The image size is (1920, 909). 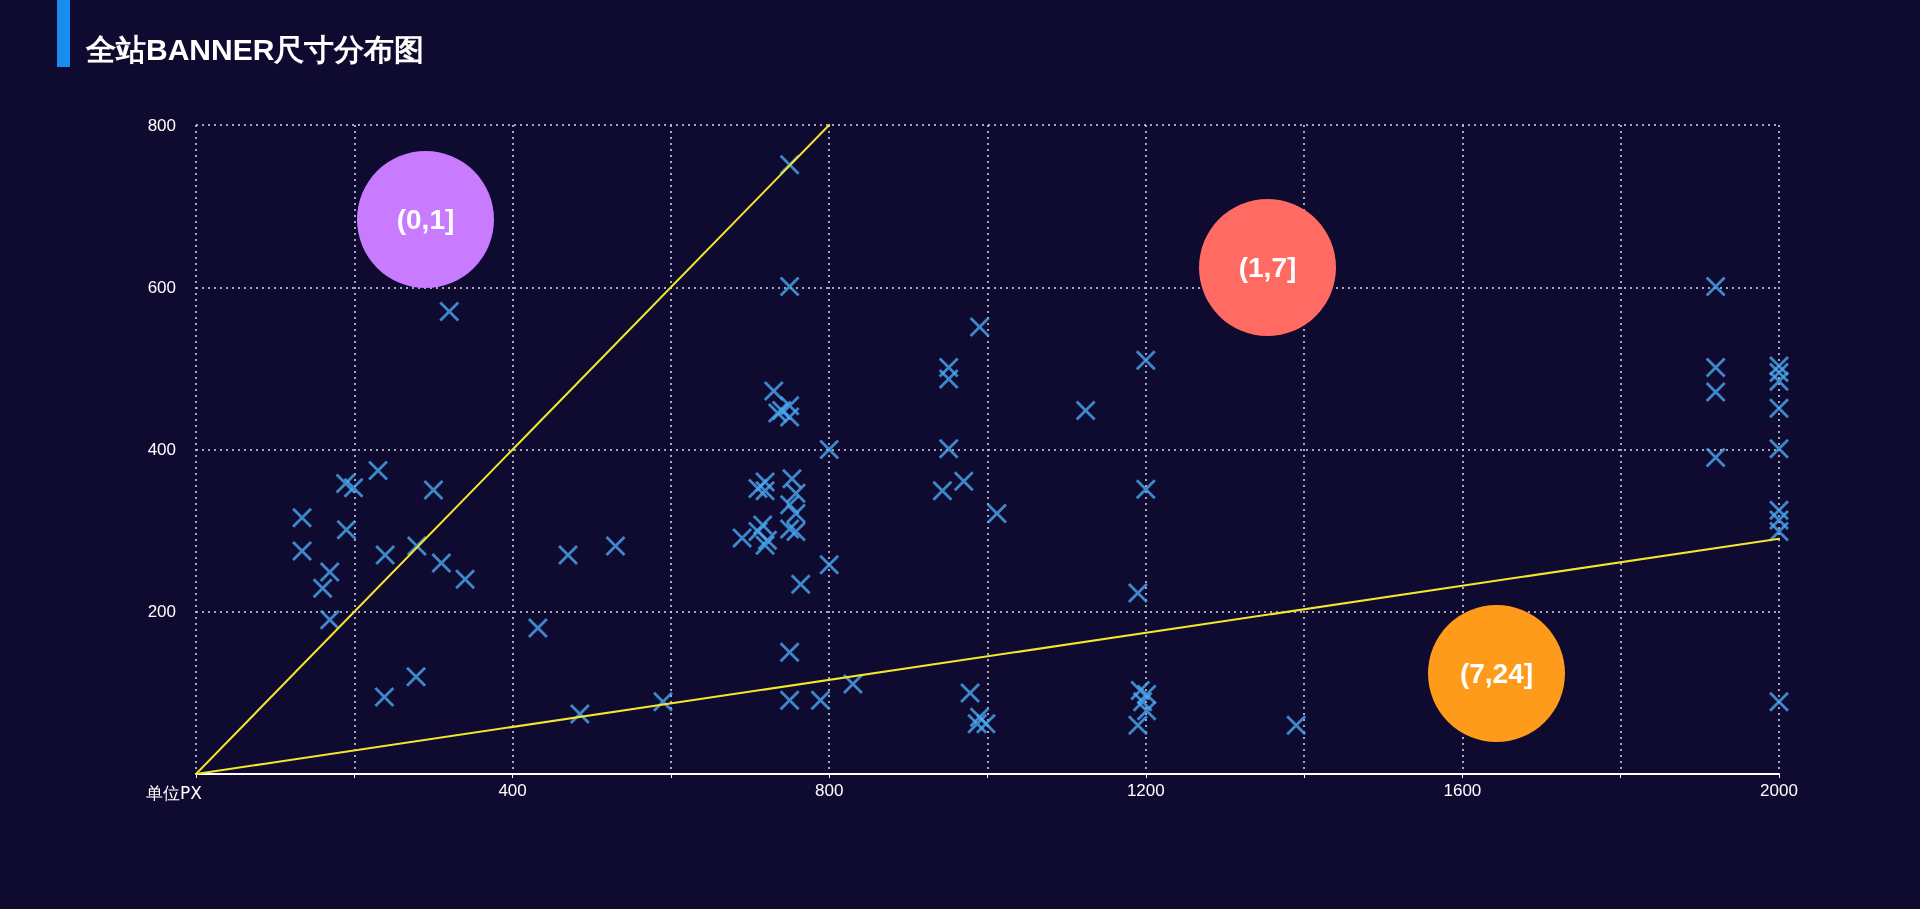 What do you see at coordinates (161, 287) in the screenshot?
I see `y-tick-label: 600` at bounding box center [161, 287].